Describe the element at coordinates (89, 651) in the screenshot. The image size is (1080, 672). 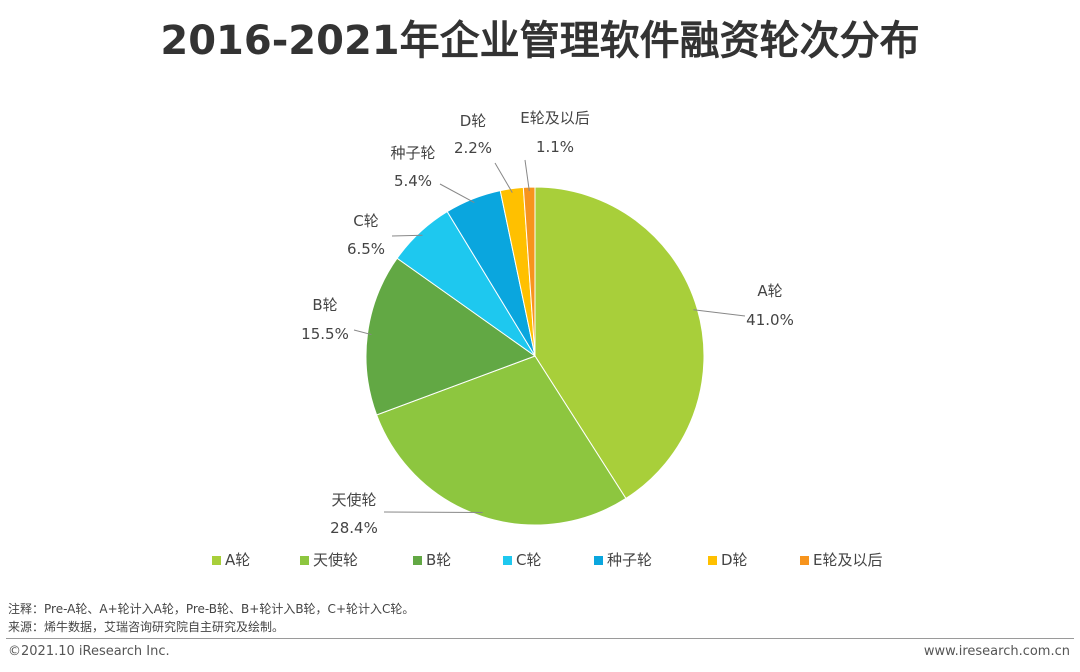
I see `footer-copyright: ©2021.10 iResearch Inc.` at that location.